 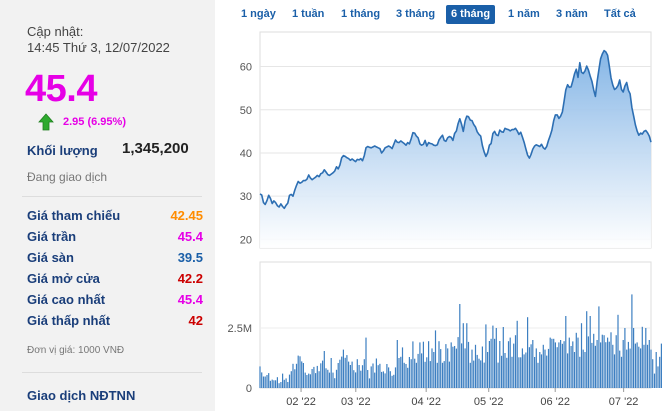 What do you see at coordinates (572, 14) in the screenshot?
I see `tab-3-years: 3 năm` at bounding box center [572, 14].